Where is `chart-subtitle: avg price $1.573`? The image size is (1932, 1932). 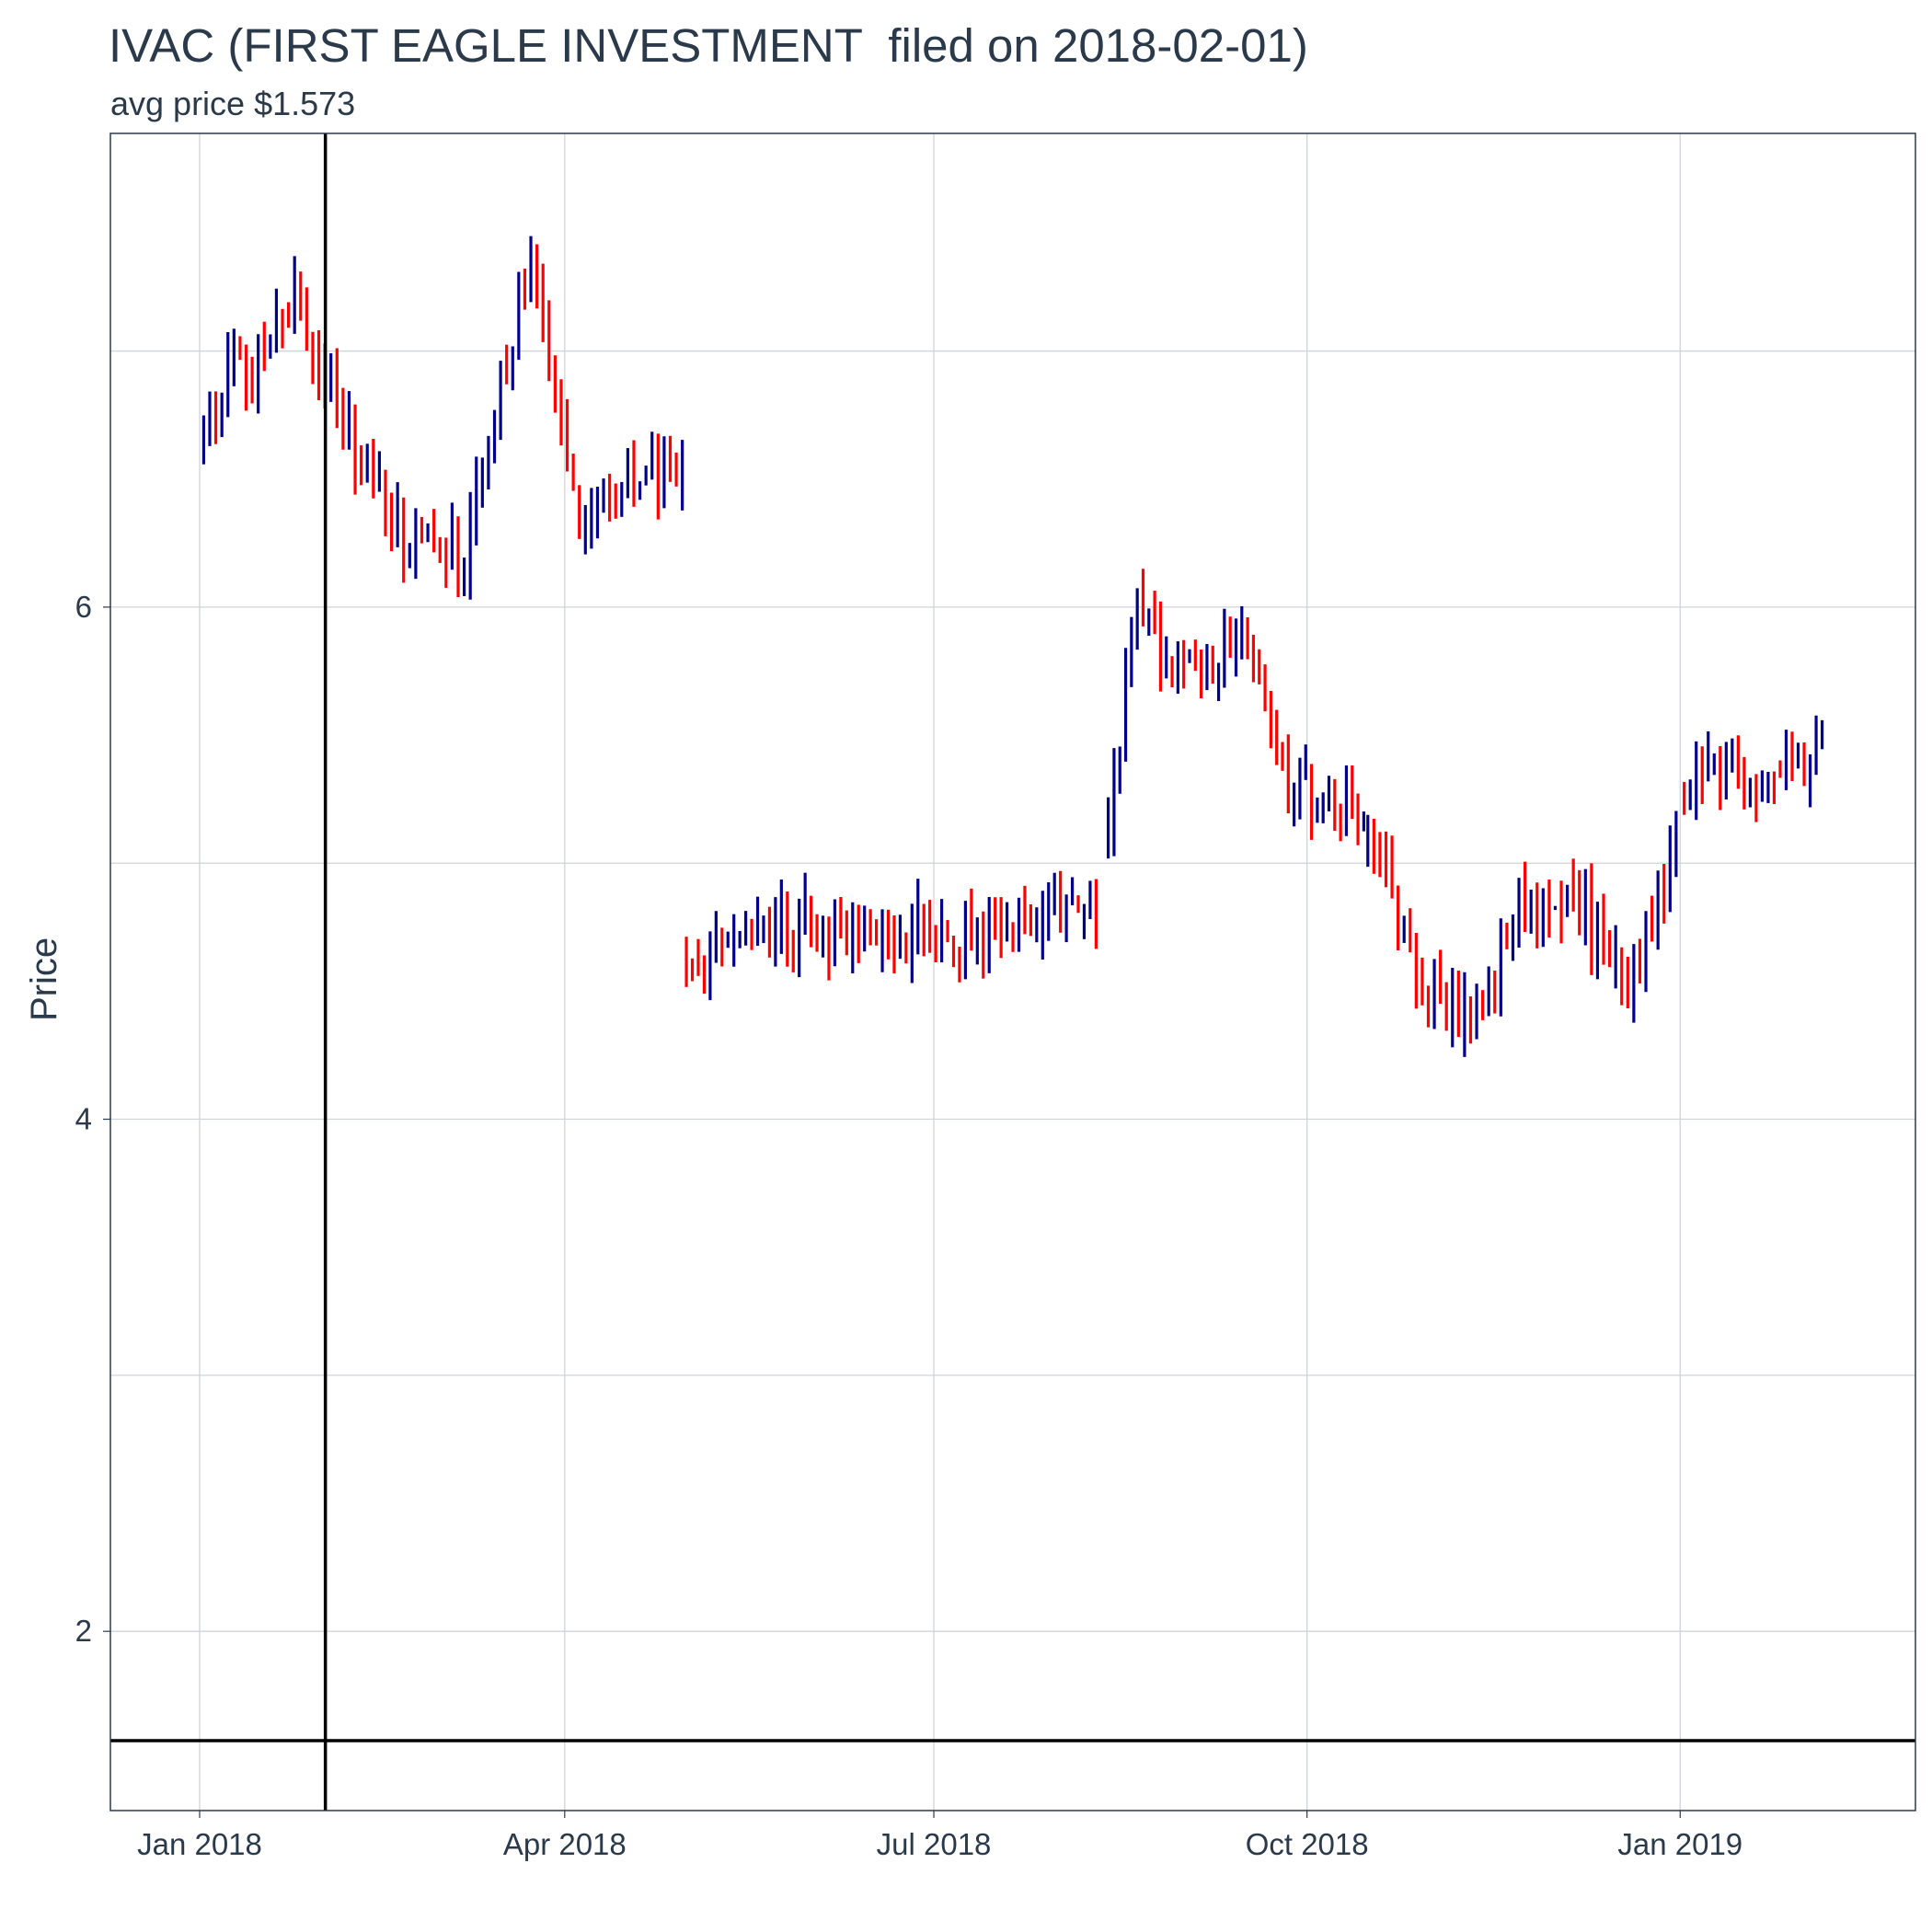
chart-subtitle: avg price $1.573 is located at coordinates (233, 103).